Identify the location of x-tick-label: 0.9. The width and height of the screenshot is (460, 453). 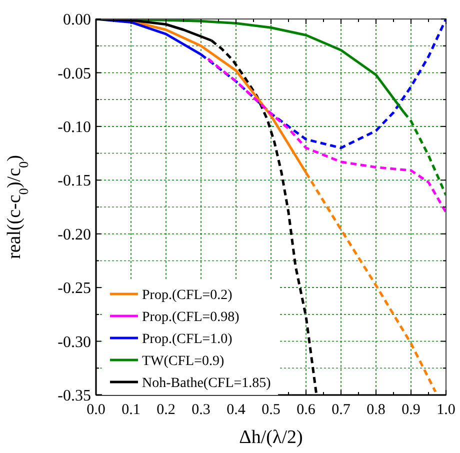
(411, 410).